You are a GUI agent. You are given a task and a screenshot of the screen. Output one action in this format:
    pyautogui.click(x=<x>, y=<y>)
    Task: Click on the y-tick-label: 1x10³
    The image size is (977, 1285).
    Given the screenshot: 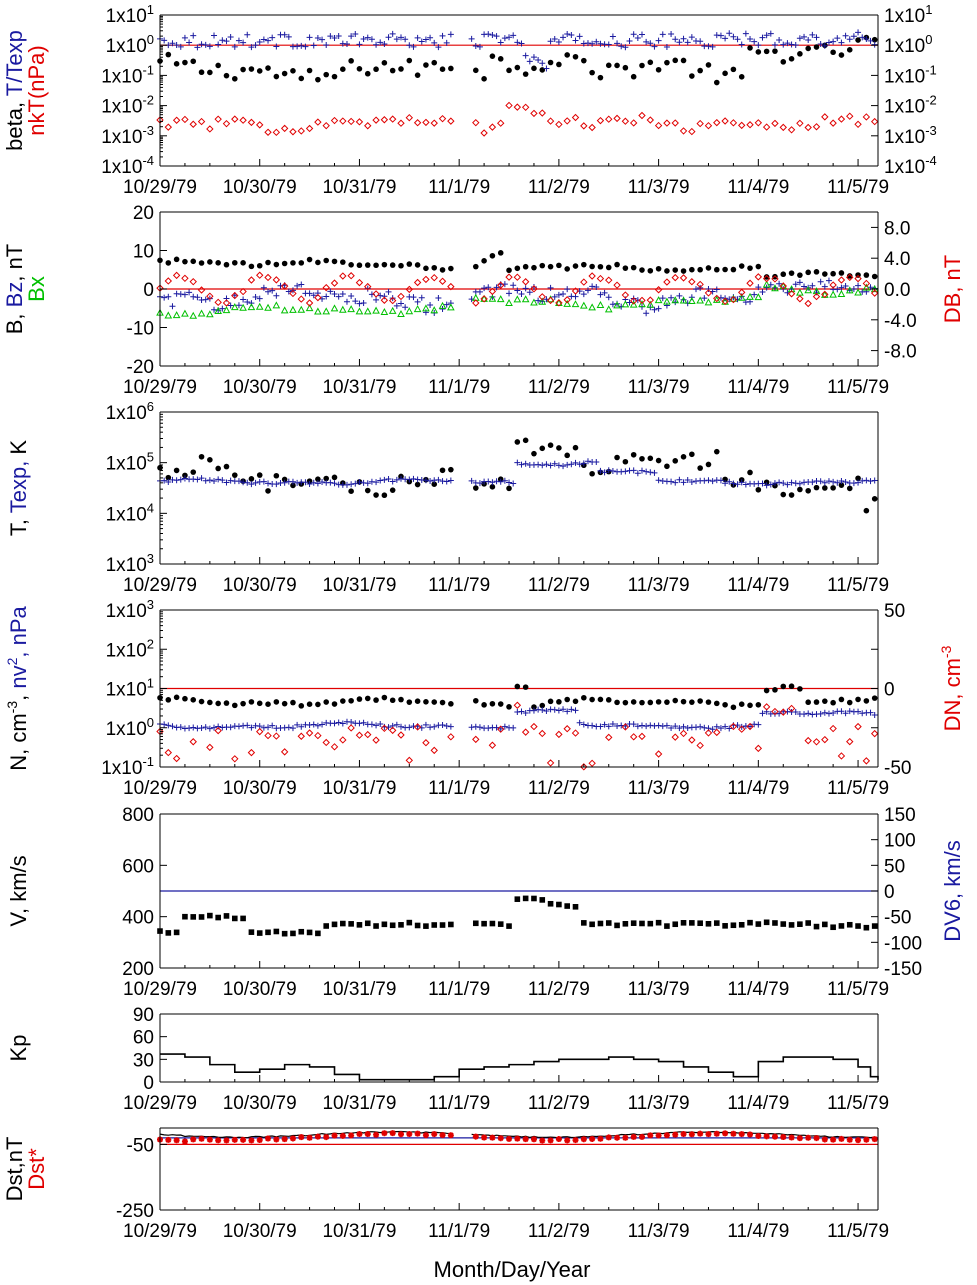 What is the action you would take?
    pyautogui.click(x=130, y=563)
    